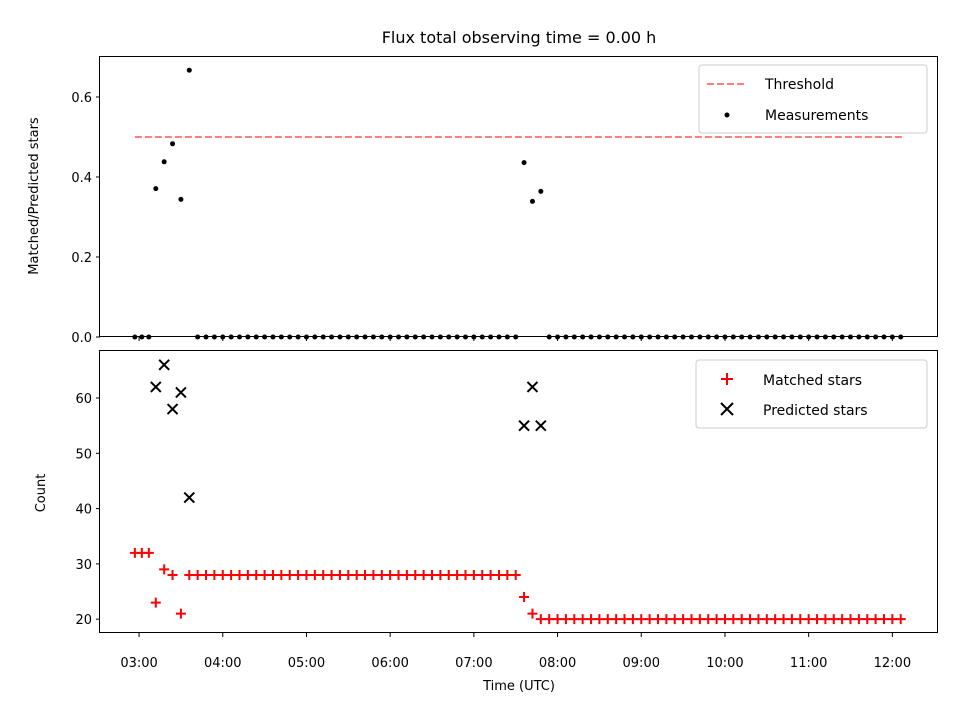  Describe the element at coordinates (518, 686) in the screenshot. I see `x-axis-label: Time (UTC)` at that location.